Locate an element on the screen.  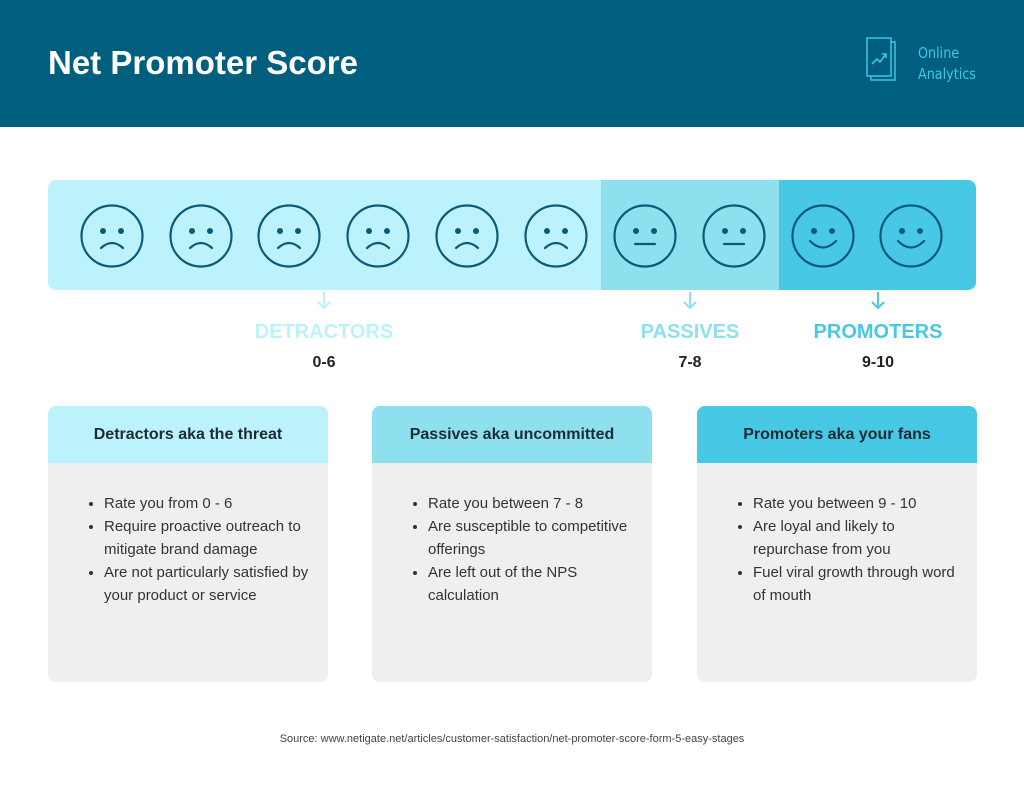
card-bullet: Rate you from 0 - 6 is located at coordinates (209, 503).